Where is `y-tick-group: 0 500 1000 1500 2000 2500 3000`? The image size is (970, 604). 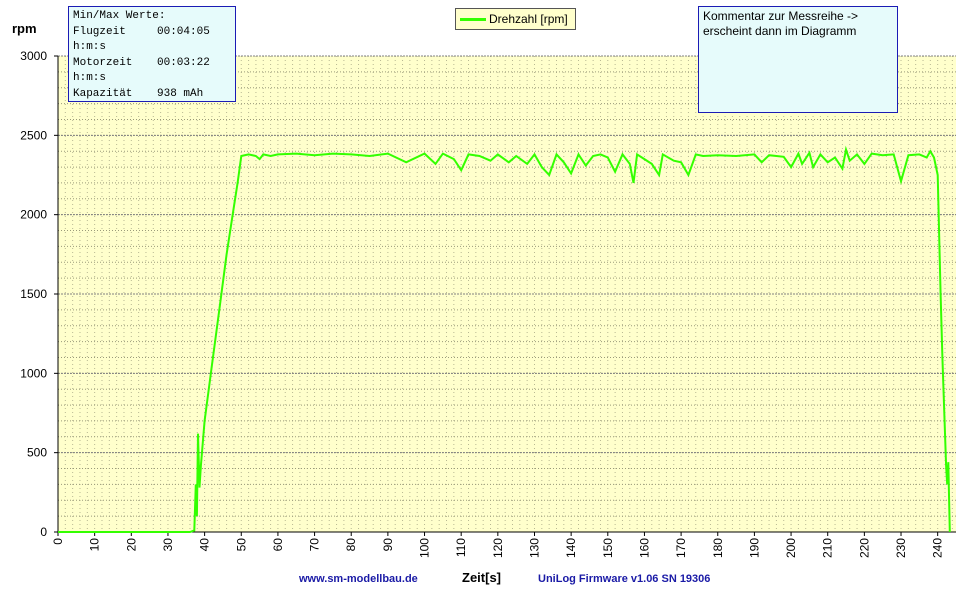 y-tick-group: 0 500 1000 1500 2000 2500 3000 is located at coordinates (39, 294).